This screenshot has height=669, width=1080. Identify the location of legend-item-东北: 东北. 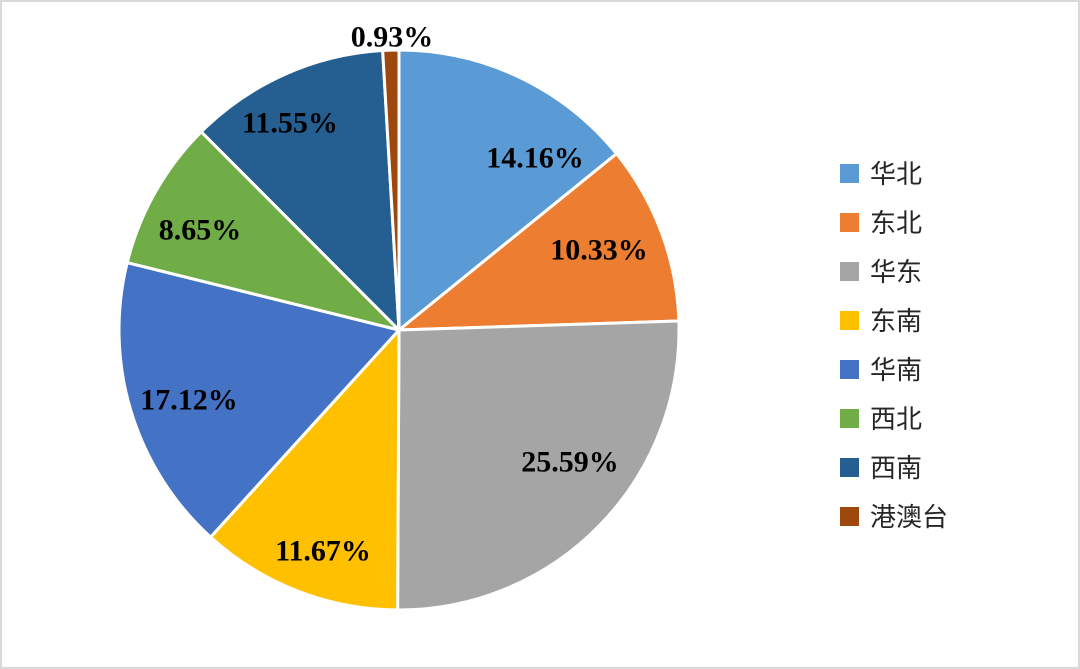
(894, 222).